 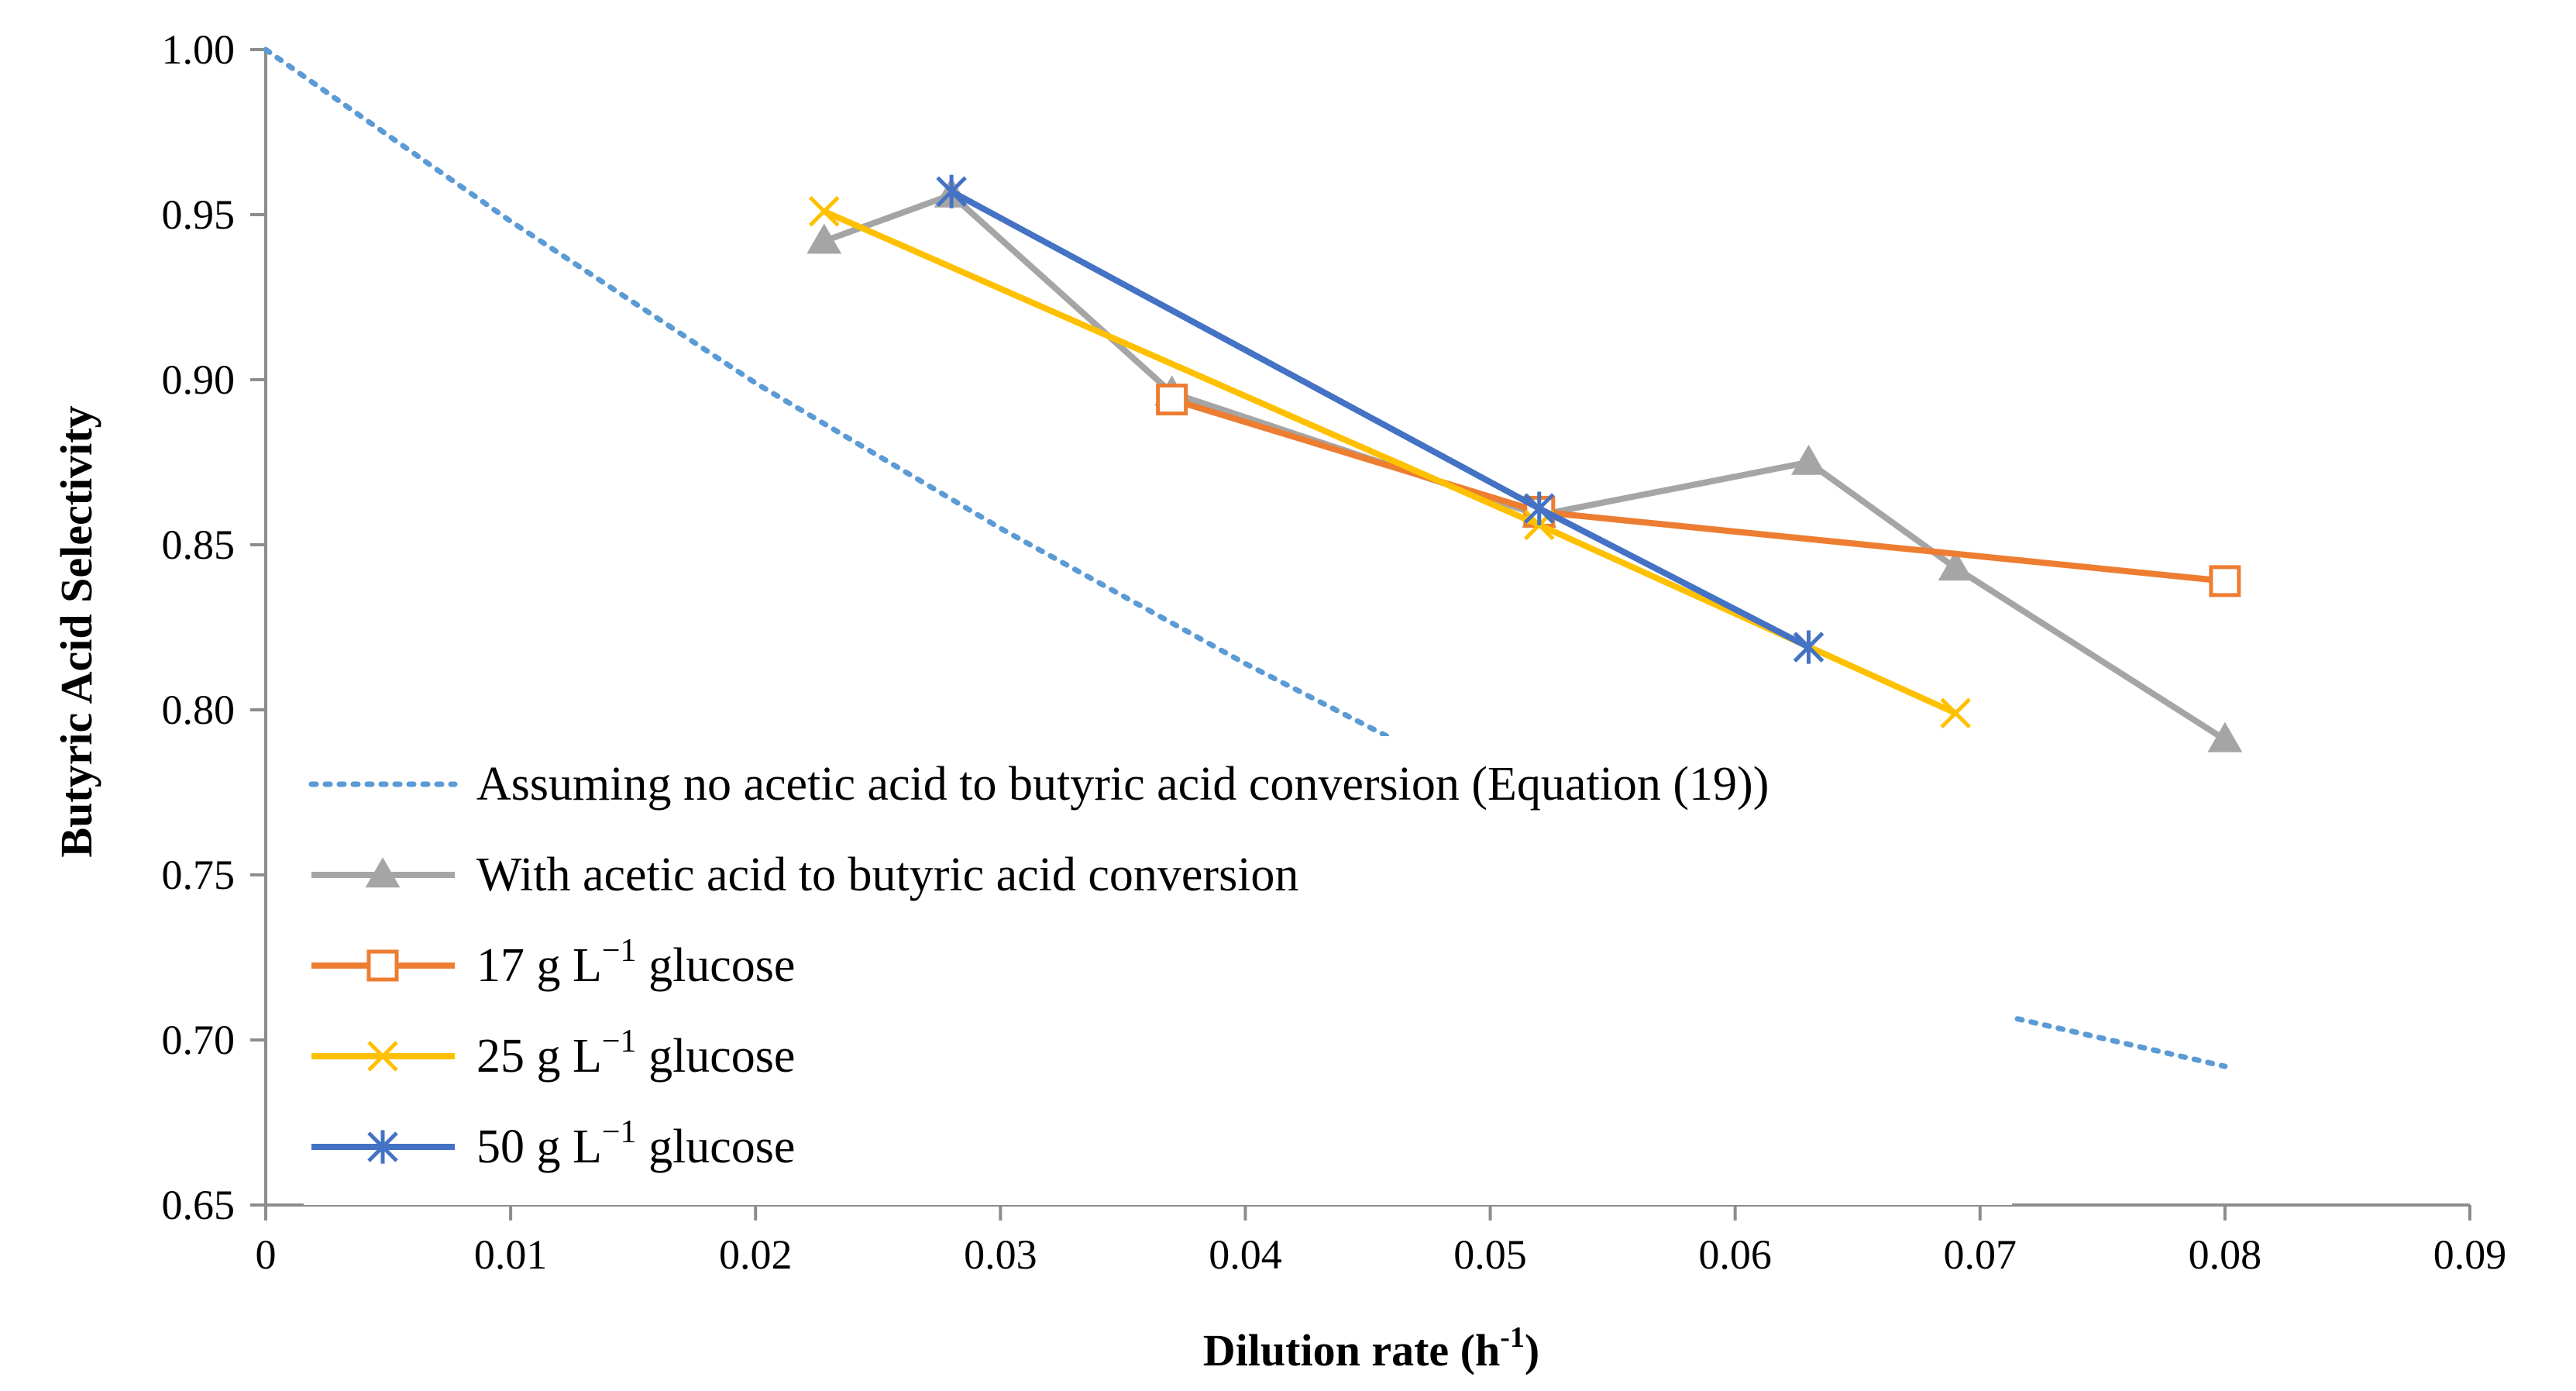 What do you see at coordinates (76, 631) in the screenshot?
I see `y-axis-title: Butyric Acid Selectivity` at bounding box center [76, 631].